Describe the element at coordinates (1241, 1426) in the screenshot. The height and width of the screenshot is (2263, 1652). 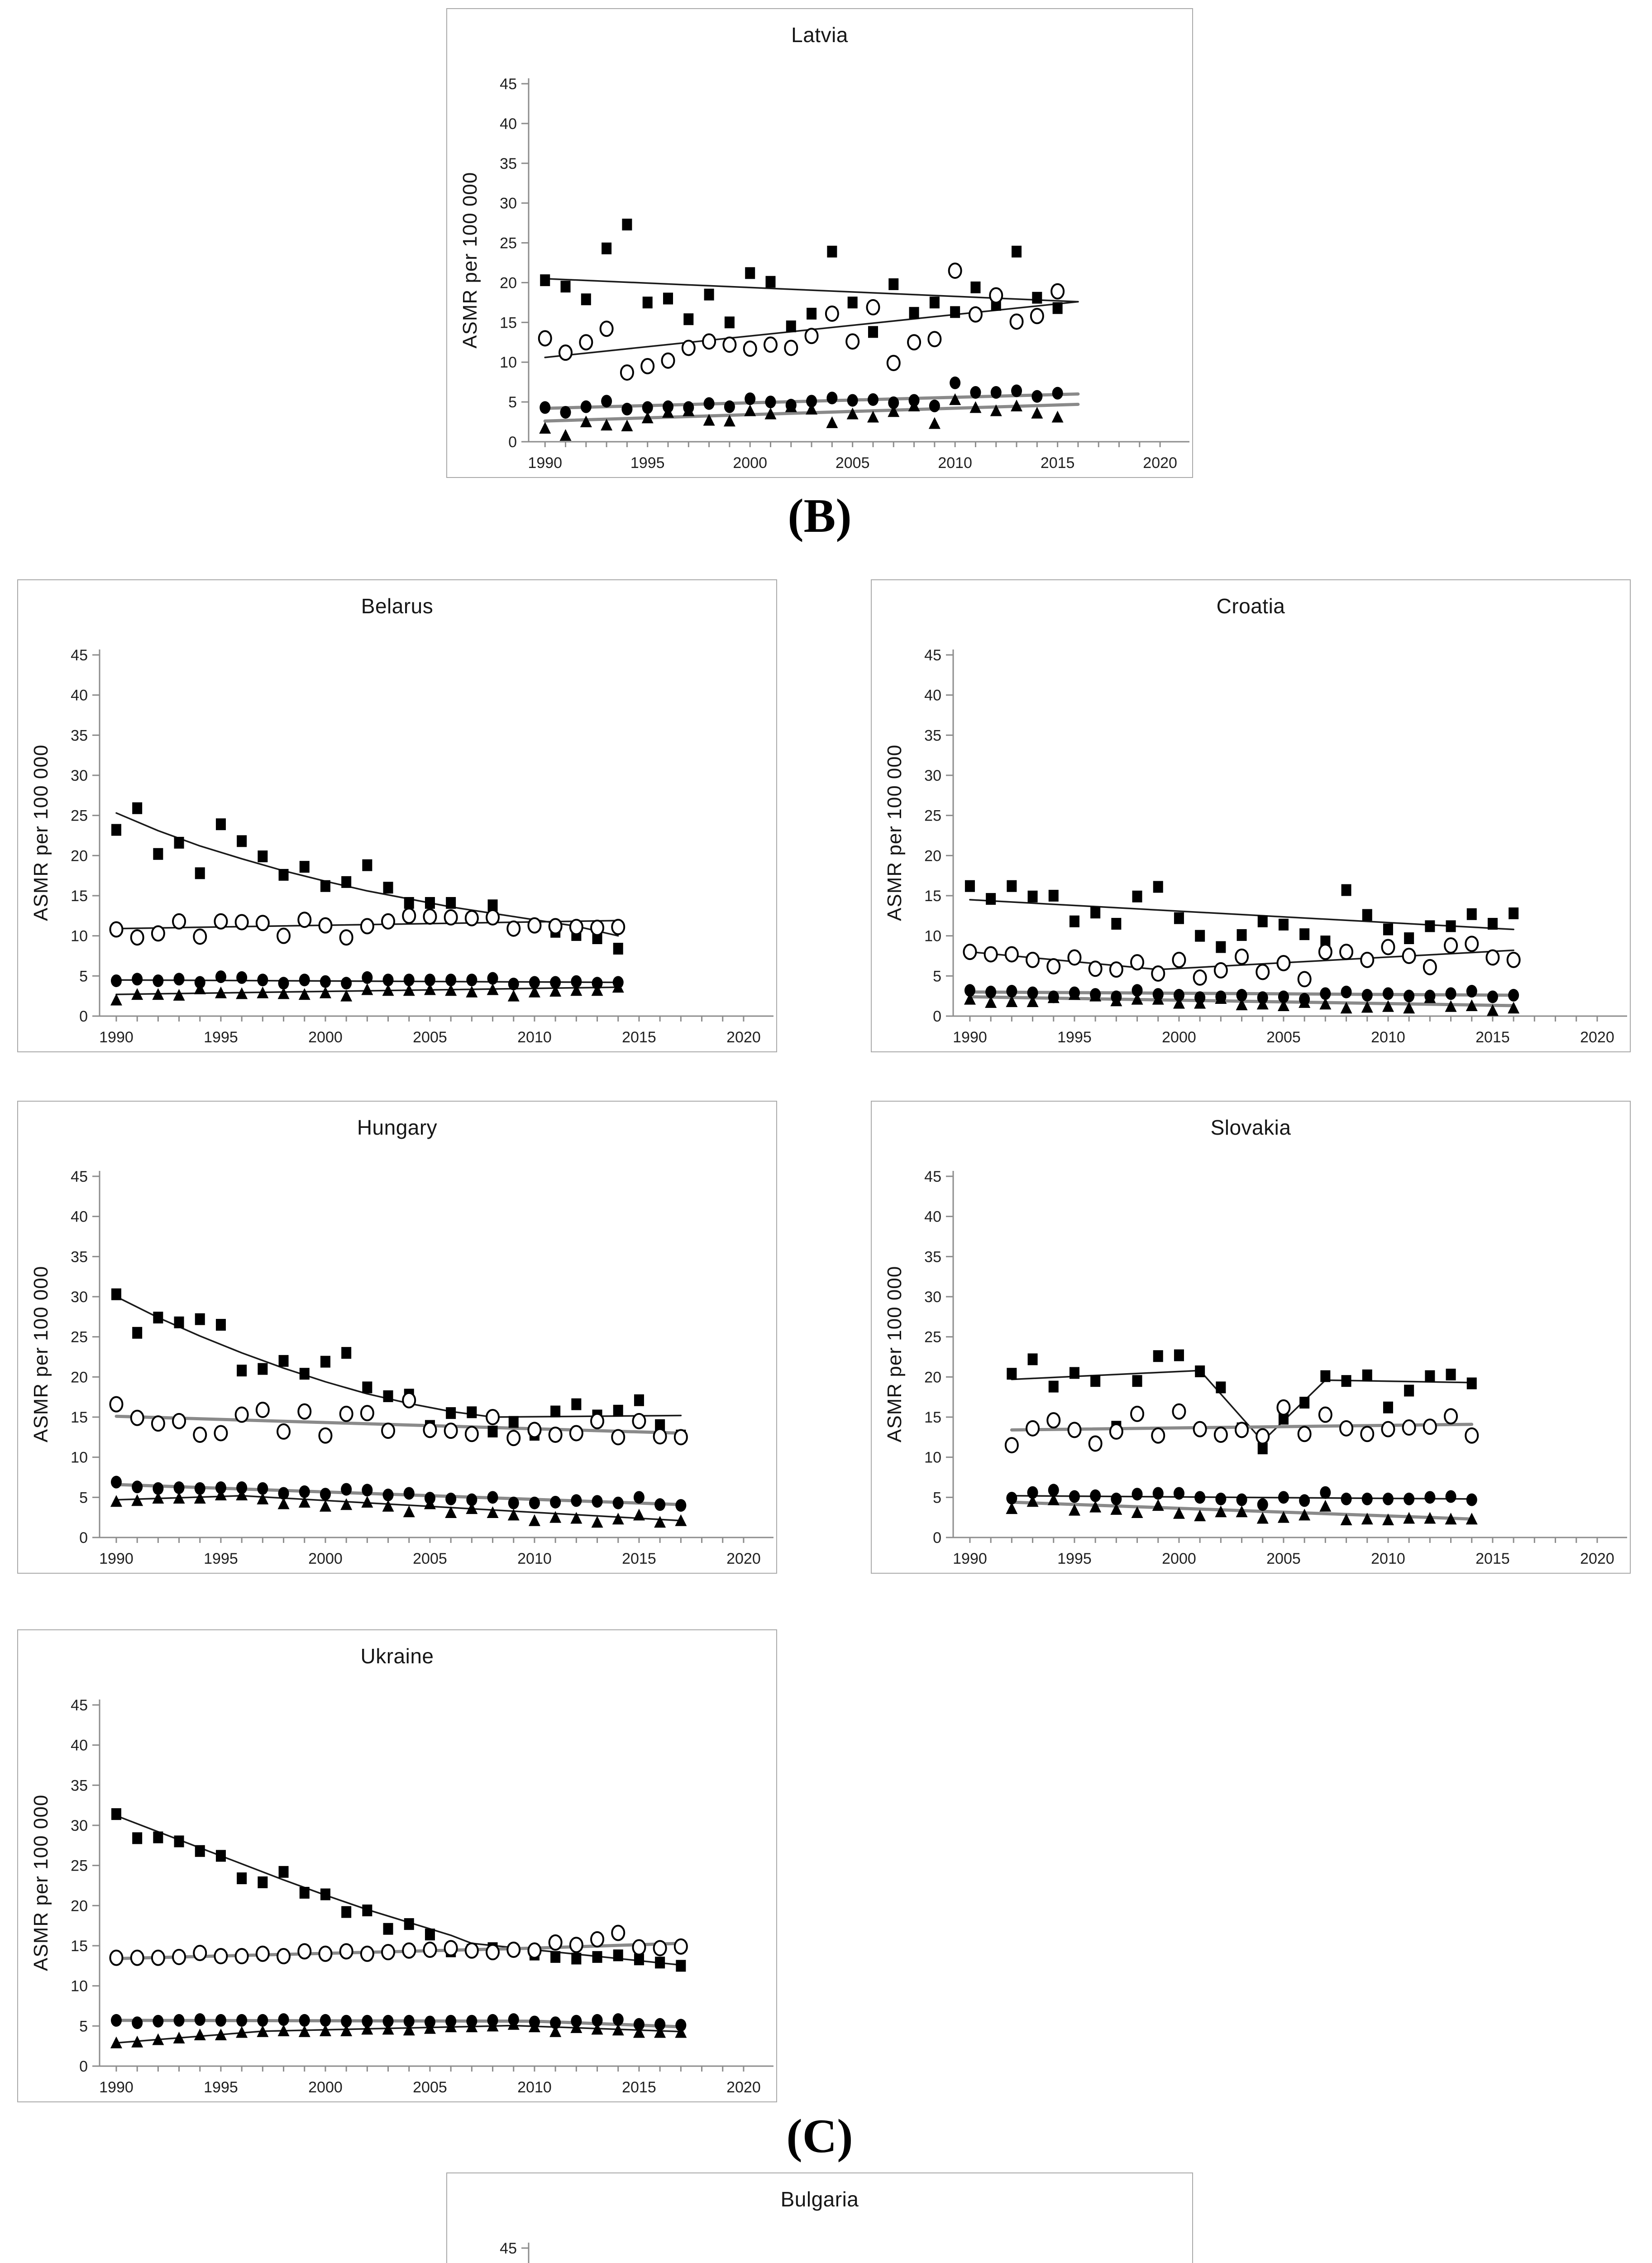
I see `series-open-circle` at that location.